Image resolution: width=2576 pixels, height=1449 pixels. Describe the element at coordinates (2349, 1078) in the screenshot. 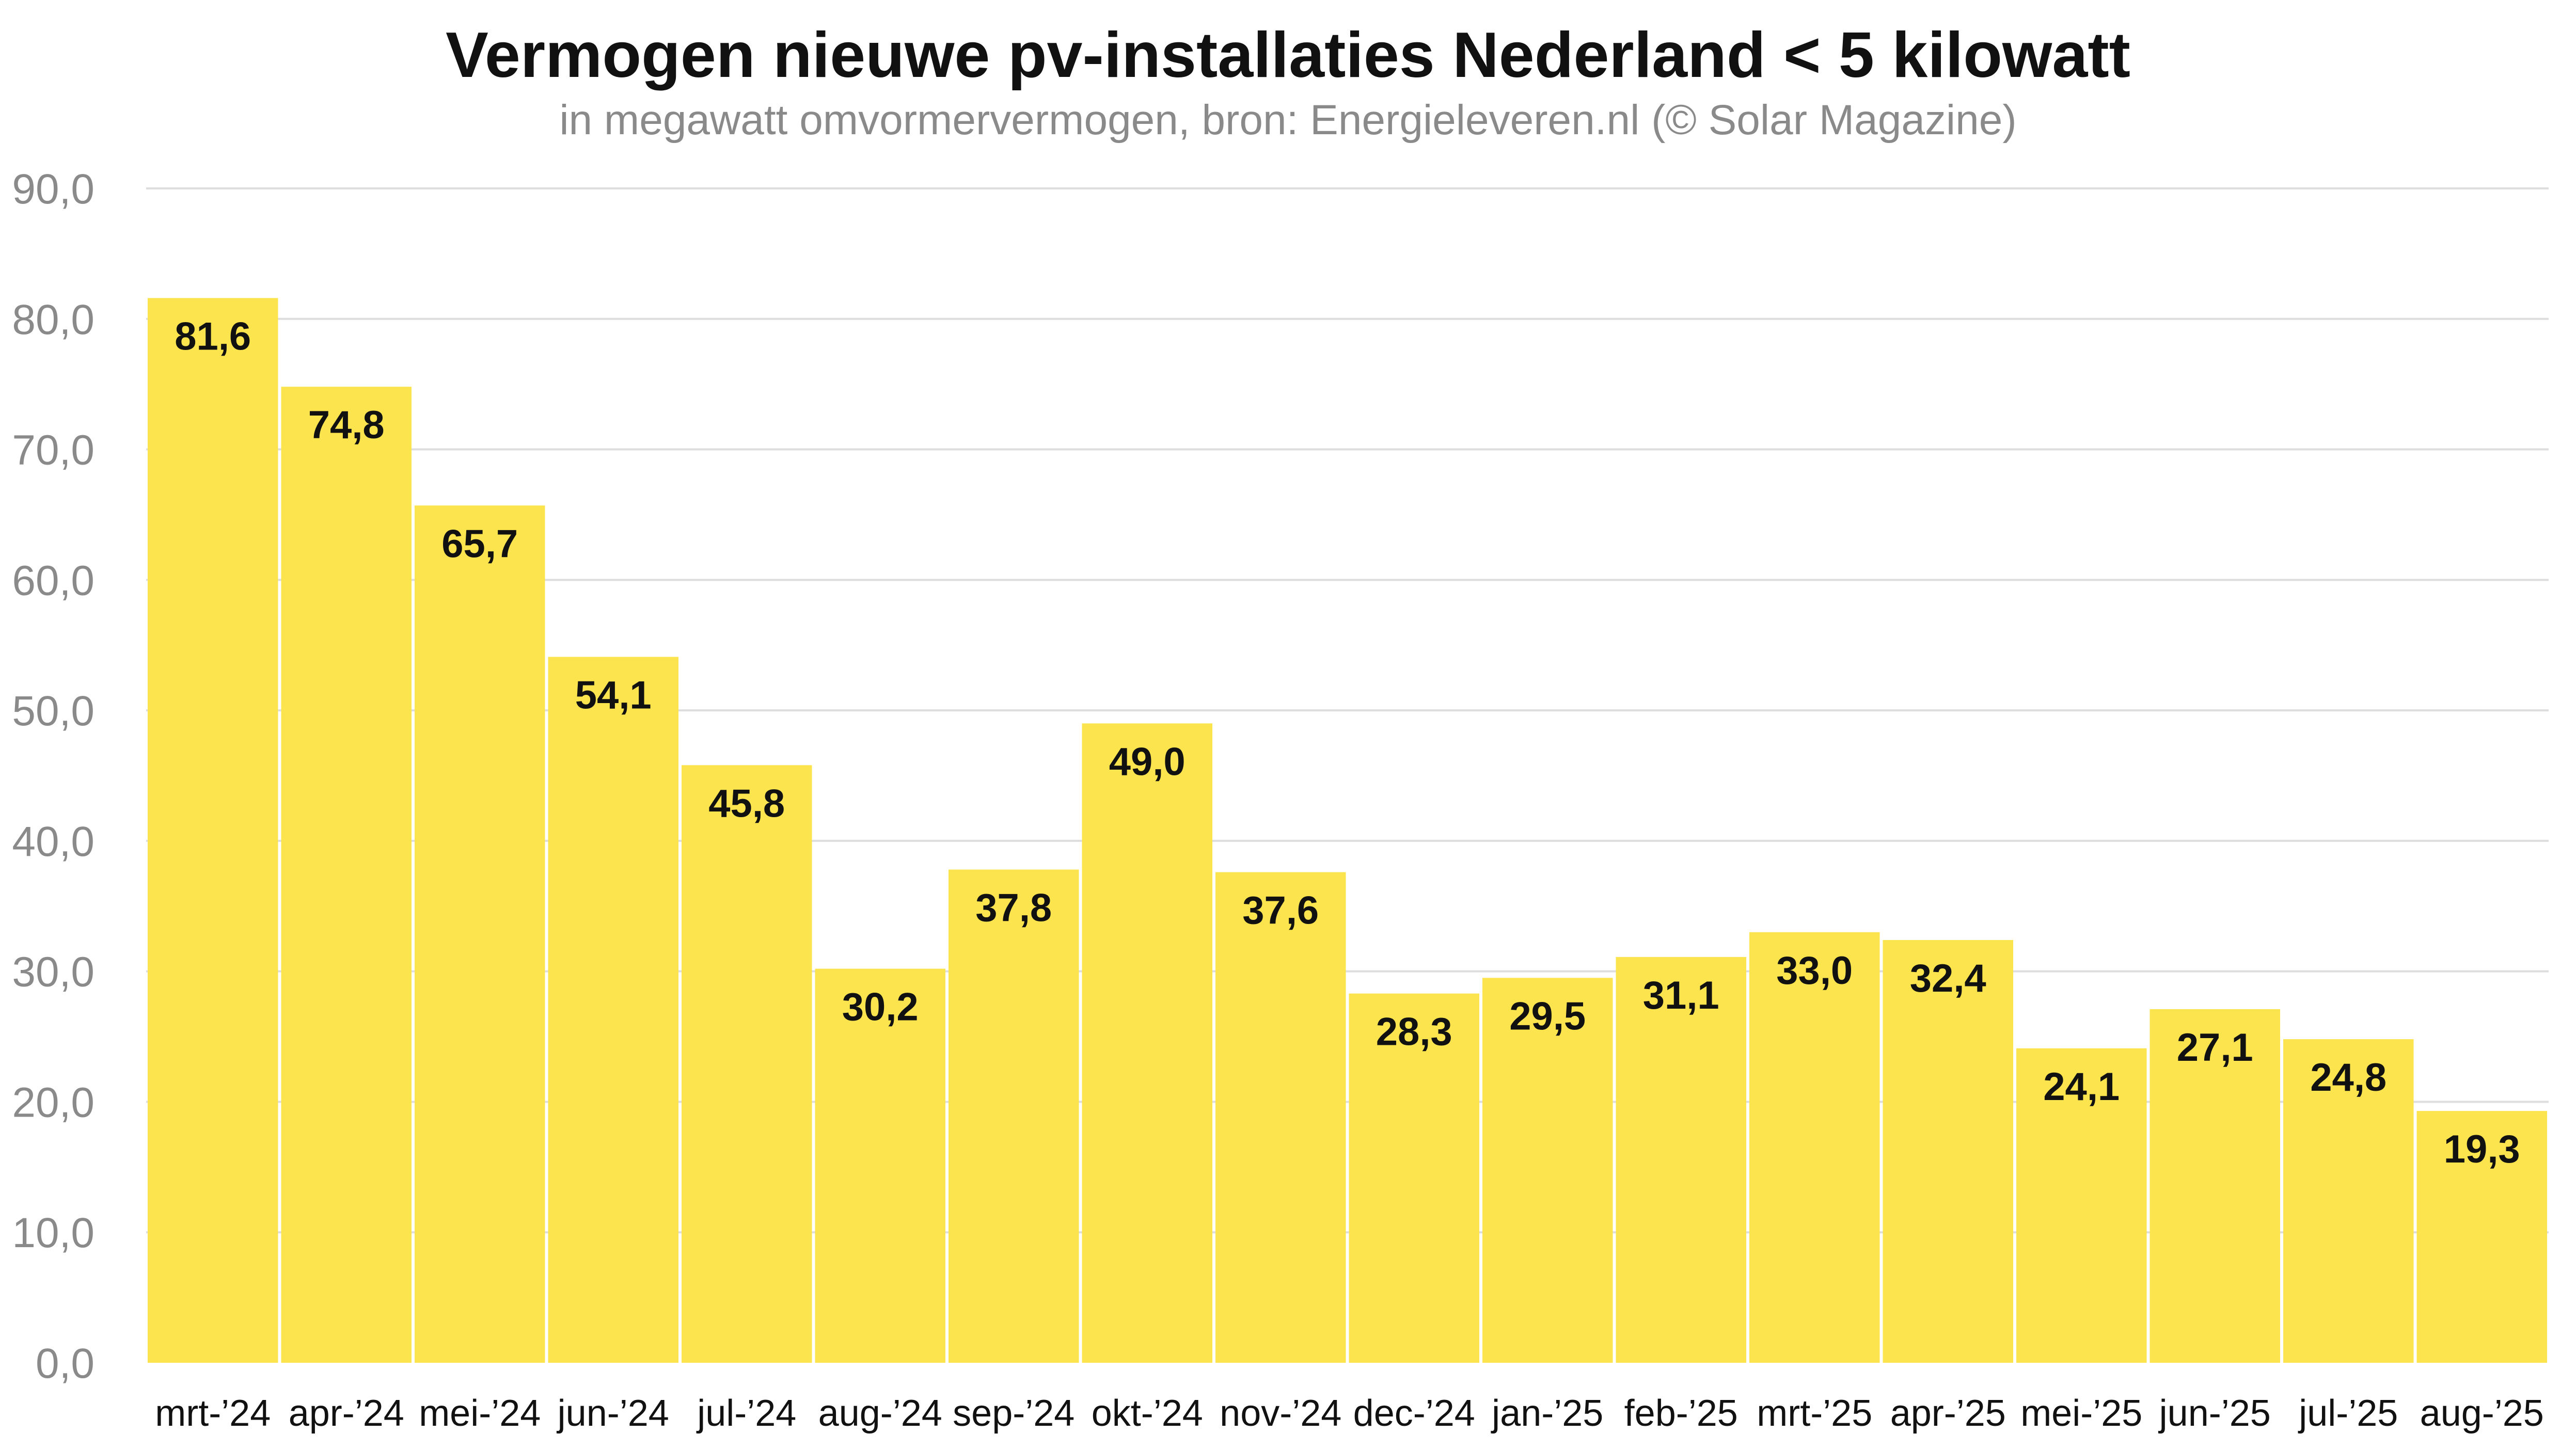

I see `value-label: 24,8` at that location.